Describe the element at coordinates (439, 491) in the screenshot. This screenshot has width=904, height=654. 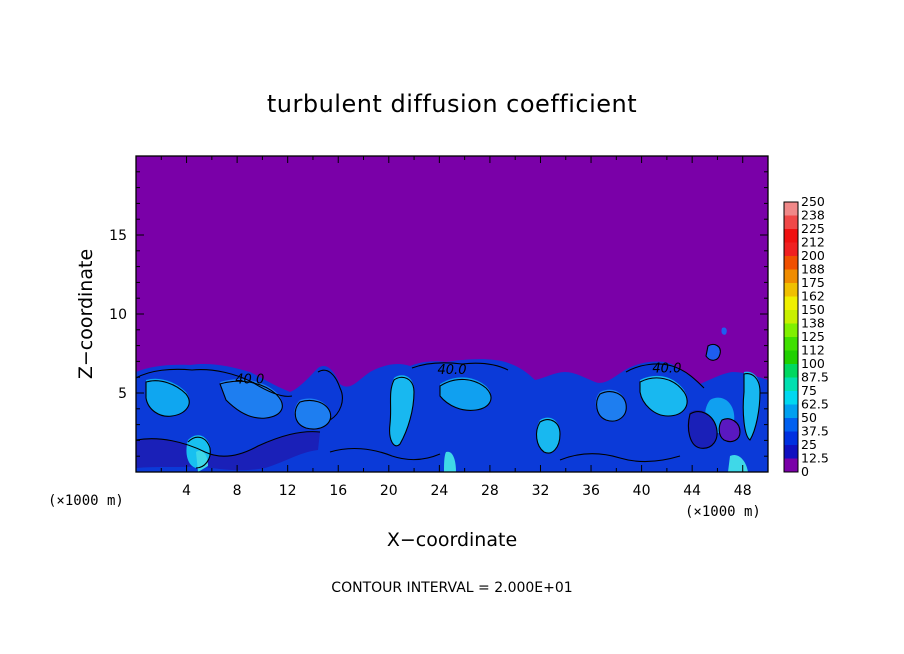
I see `x-tick-label: 24` at that location.